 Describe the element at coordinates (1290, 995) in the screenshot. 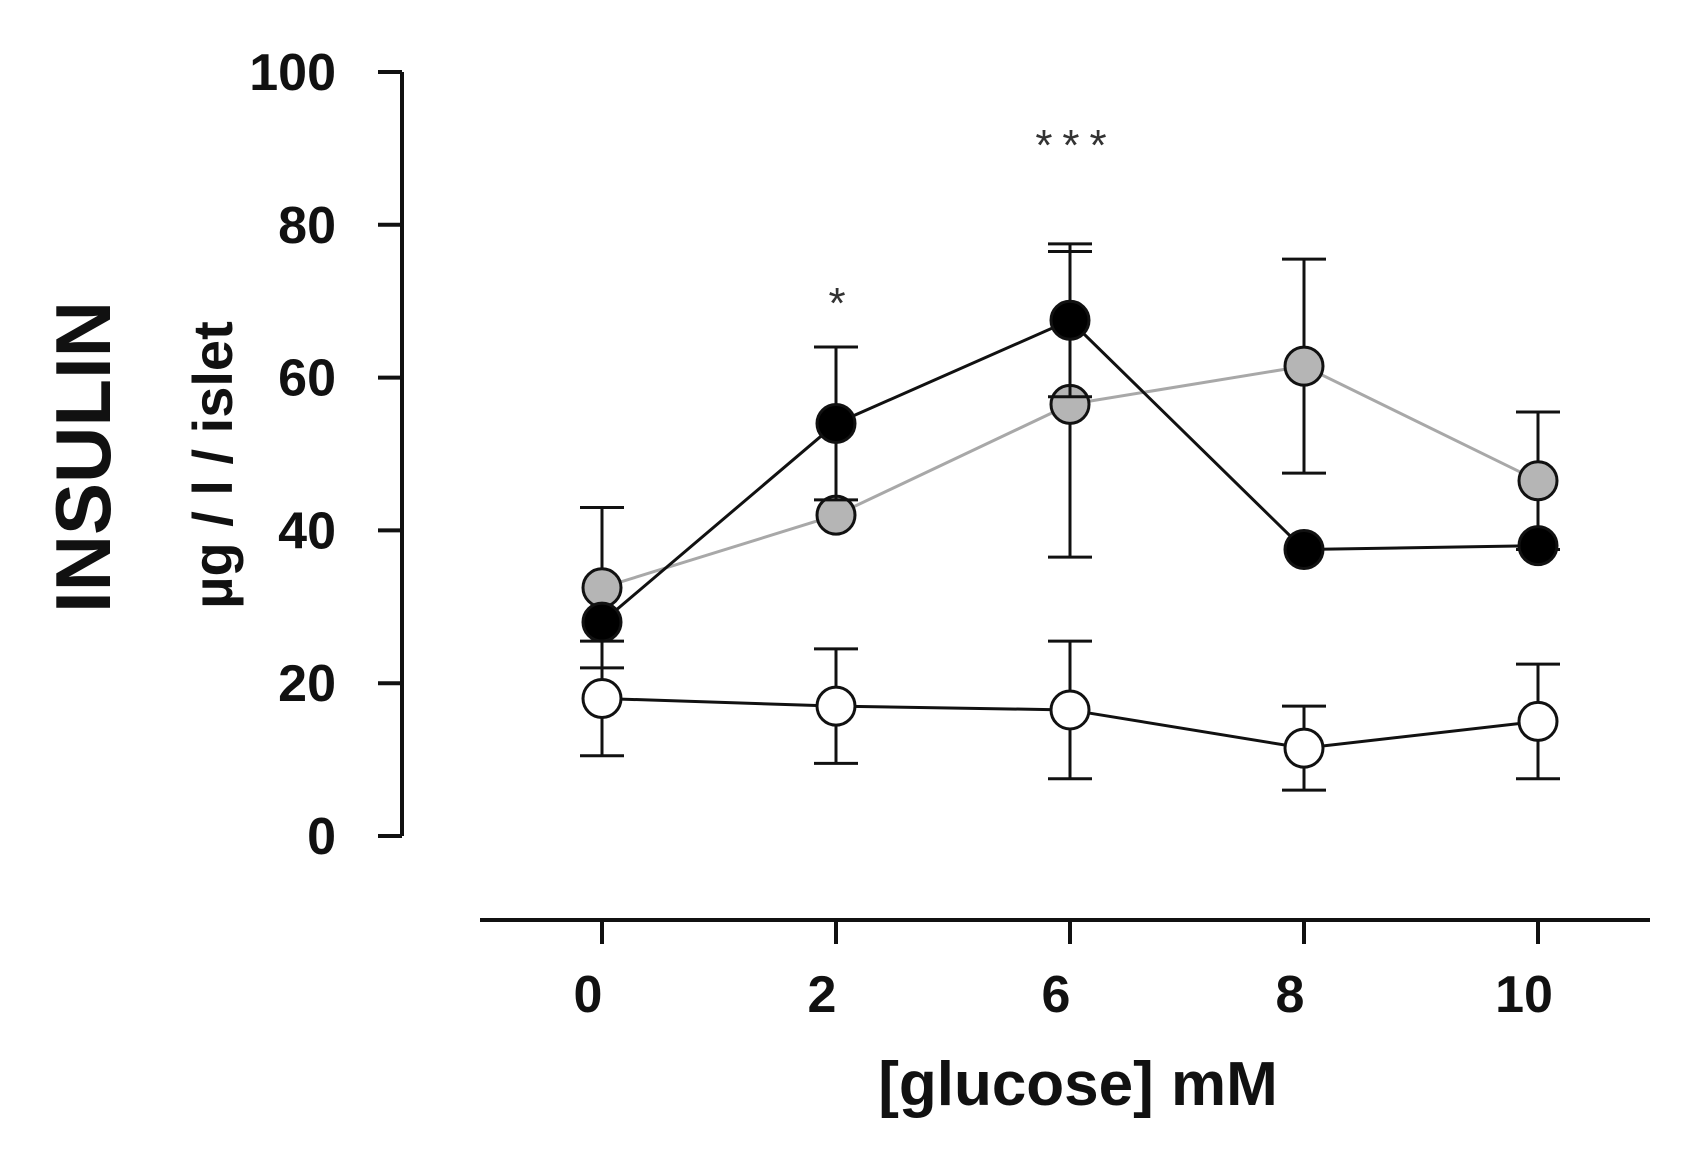

I see `x-tick-label: 8` at that location.